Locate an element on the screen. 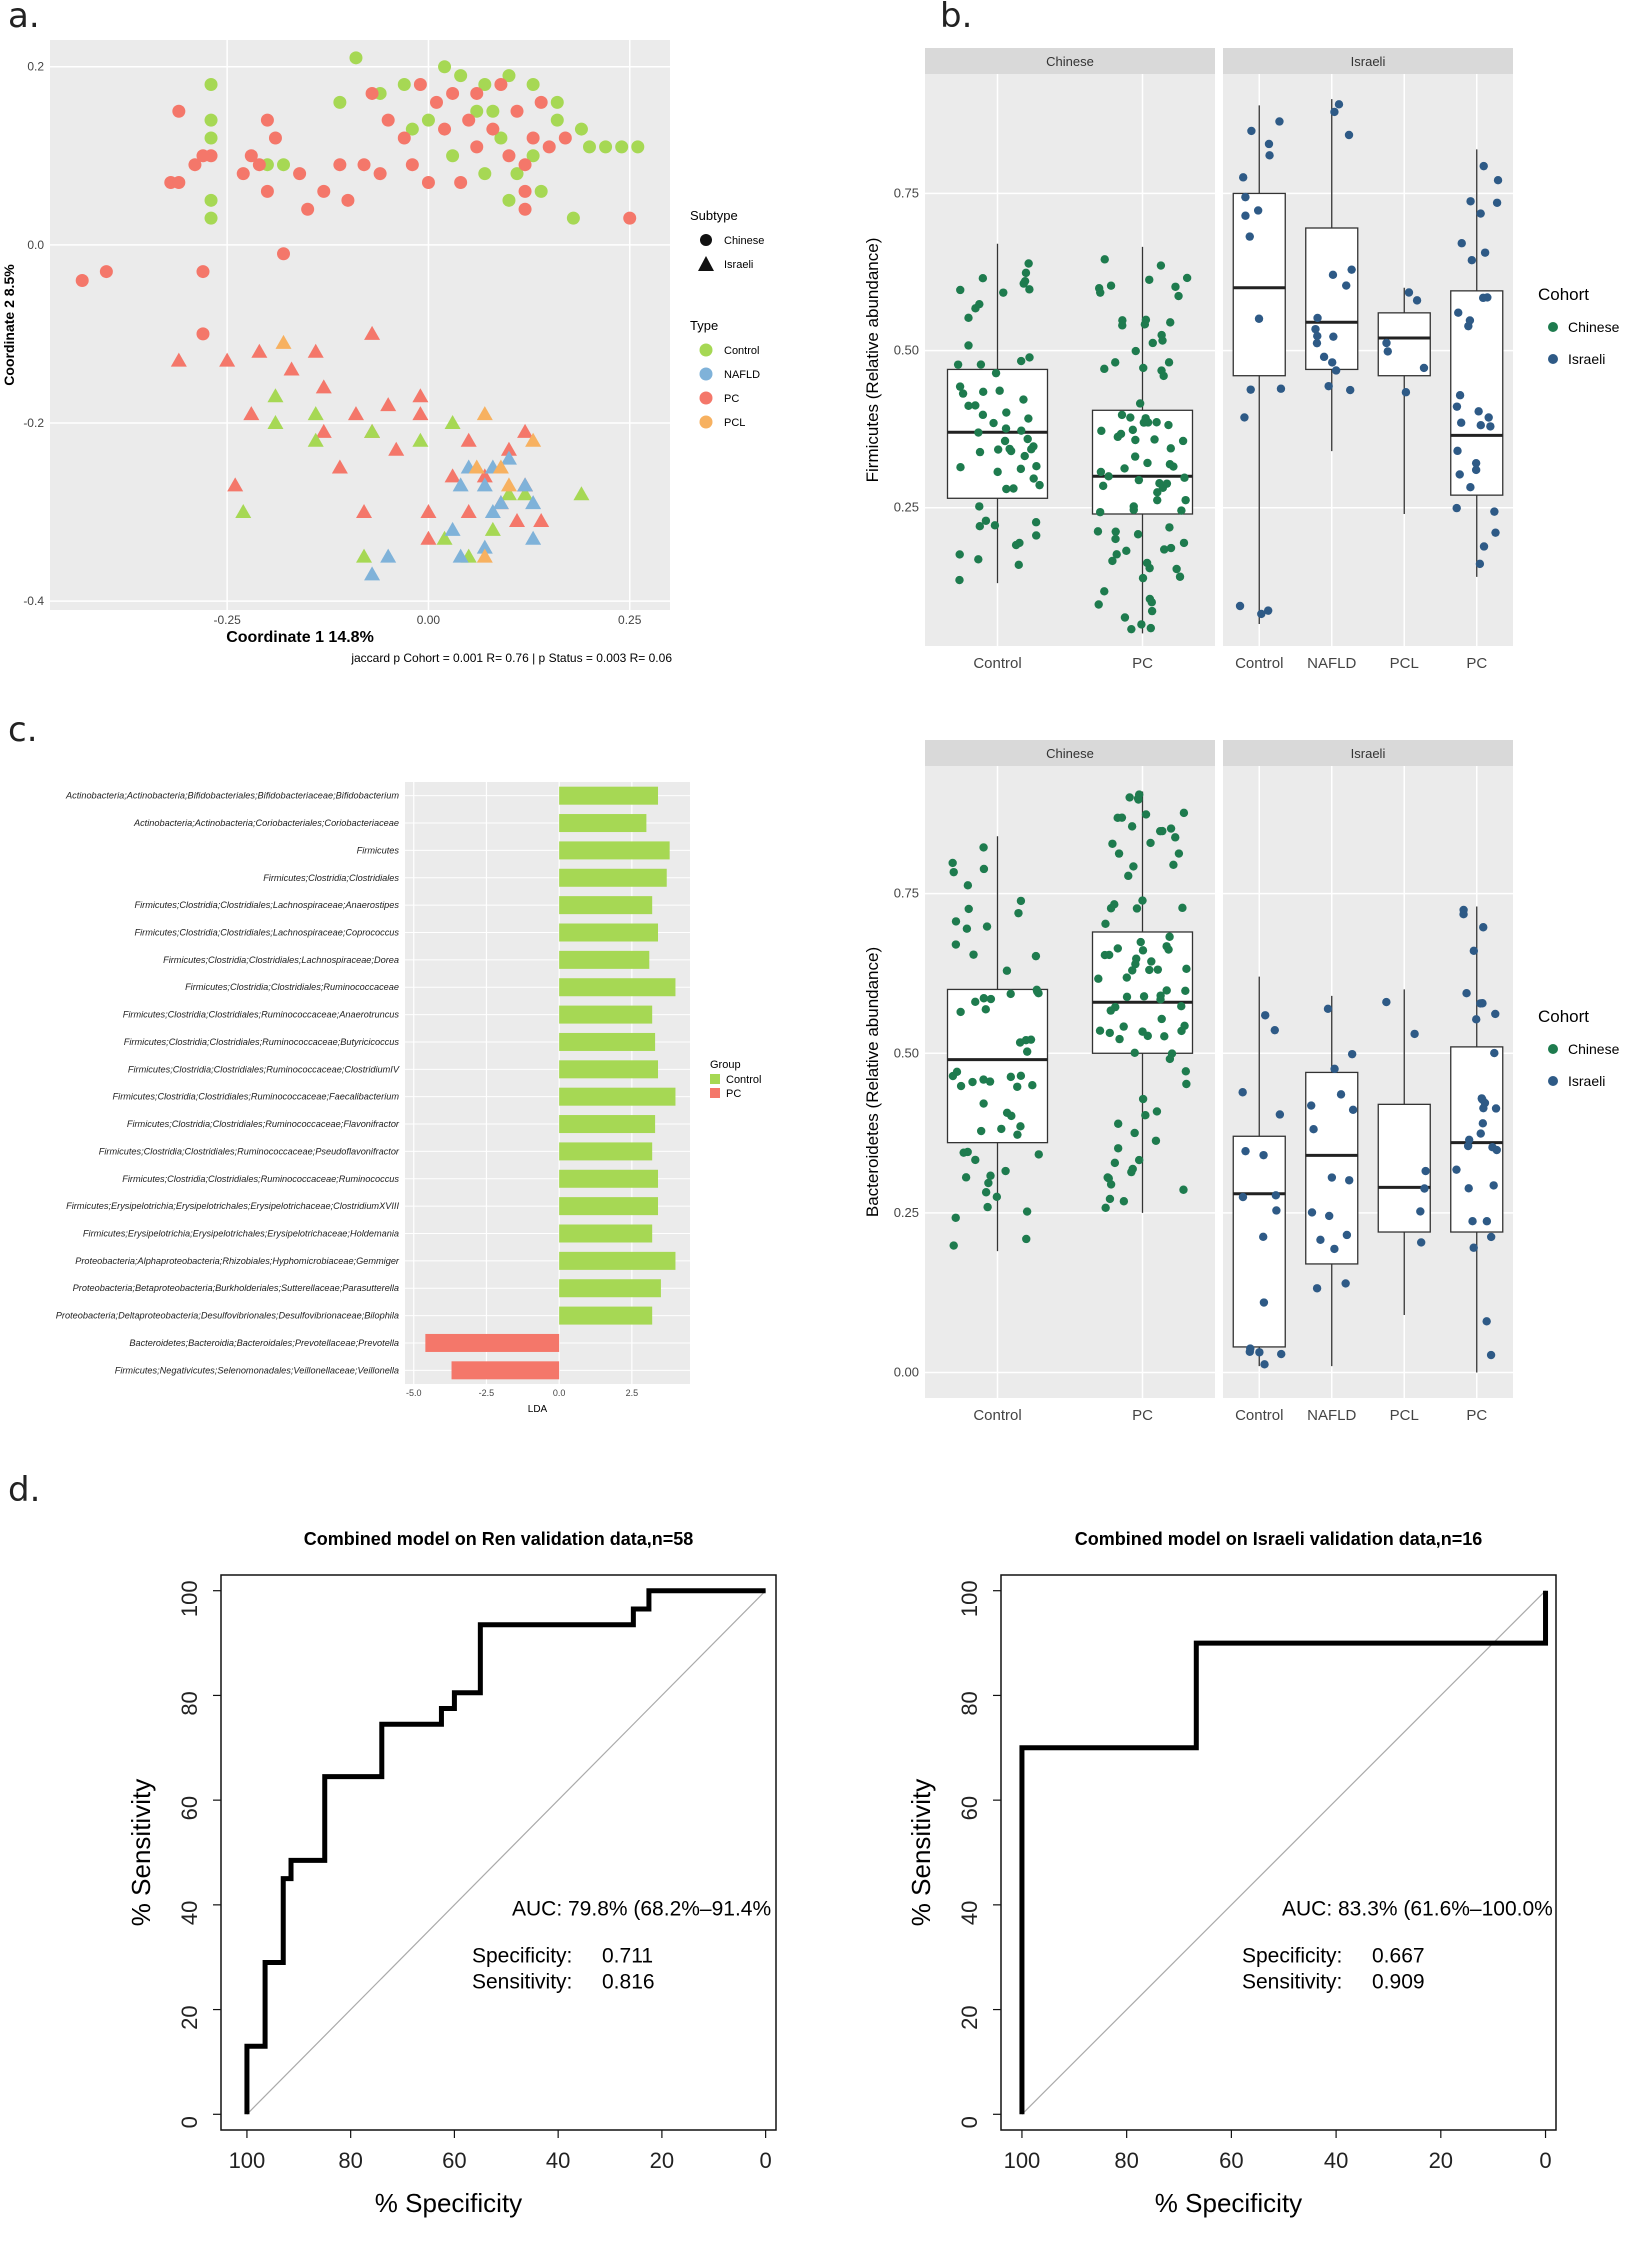 The image size is (1645, 2242). x-tick-label: NAFLD is located at coordinates (1331, 1415).